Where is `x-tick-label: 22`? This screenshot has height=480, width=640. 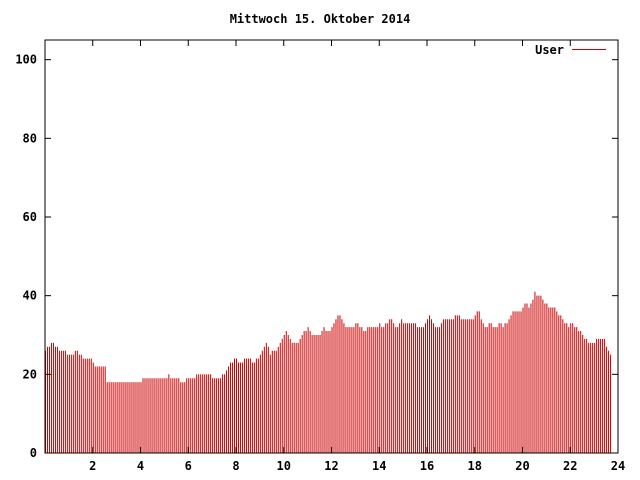 x-tick-label: 22 is located at coordinates (570, 466).